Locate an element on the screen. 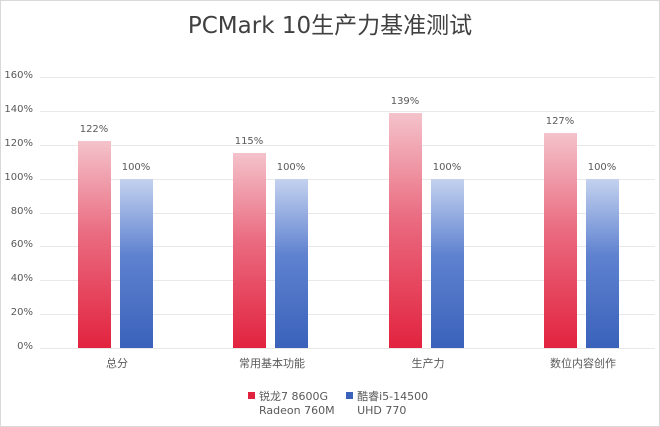  legend-item-series-b: 酷睿i5-14500 UHD 770 is located at coordinates (387, 404).